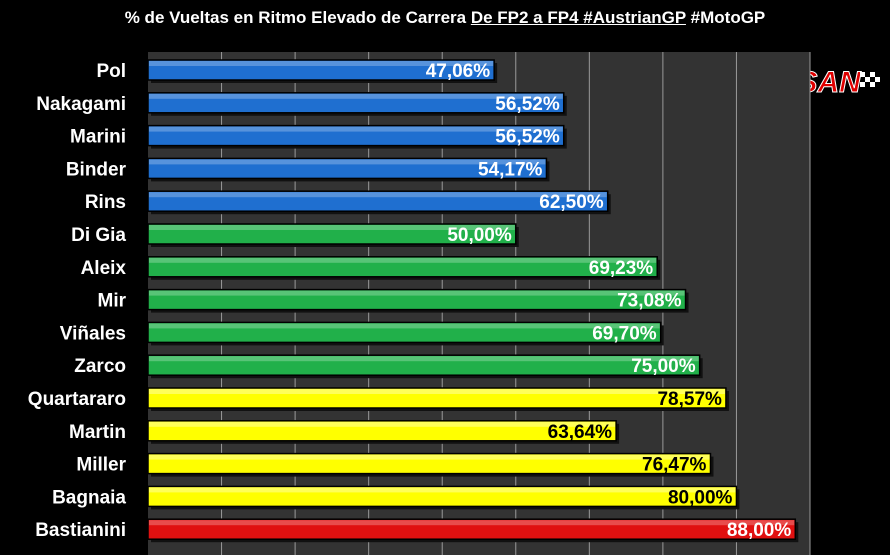  I want to click on bar-aleix, so click(402, 267).